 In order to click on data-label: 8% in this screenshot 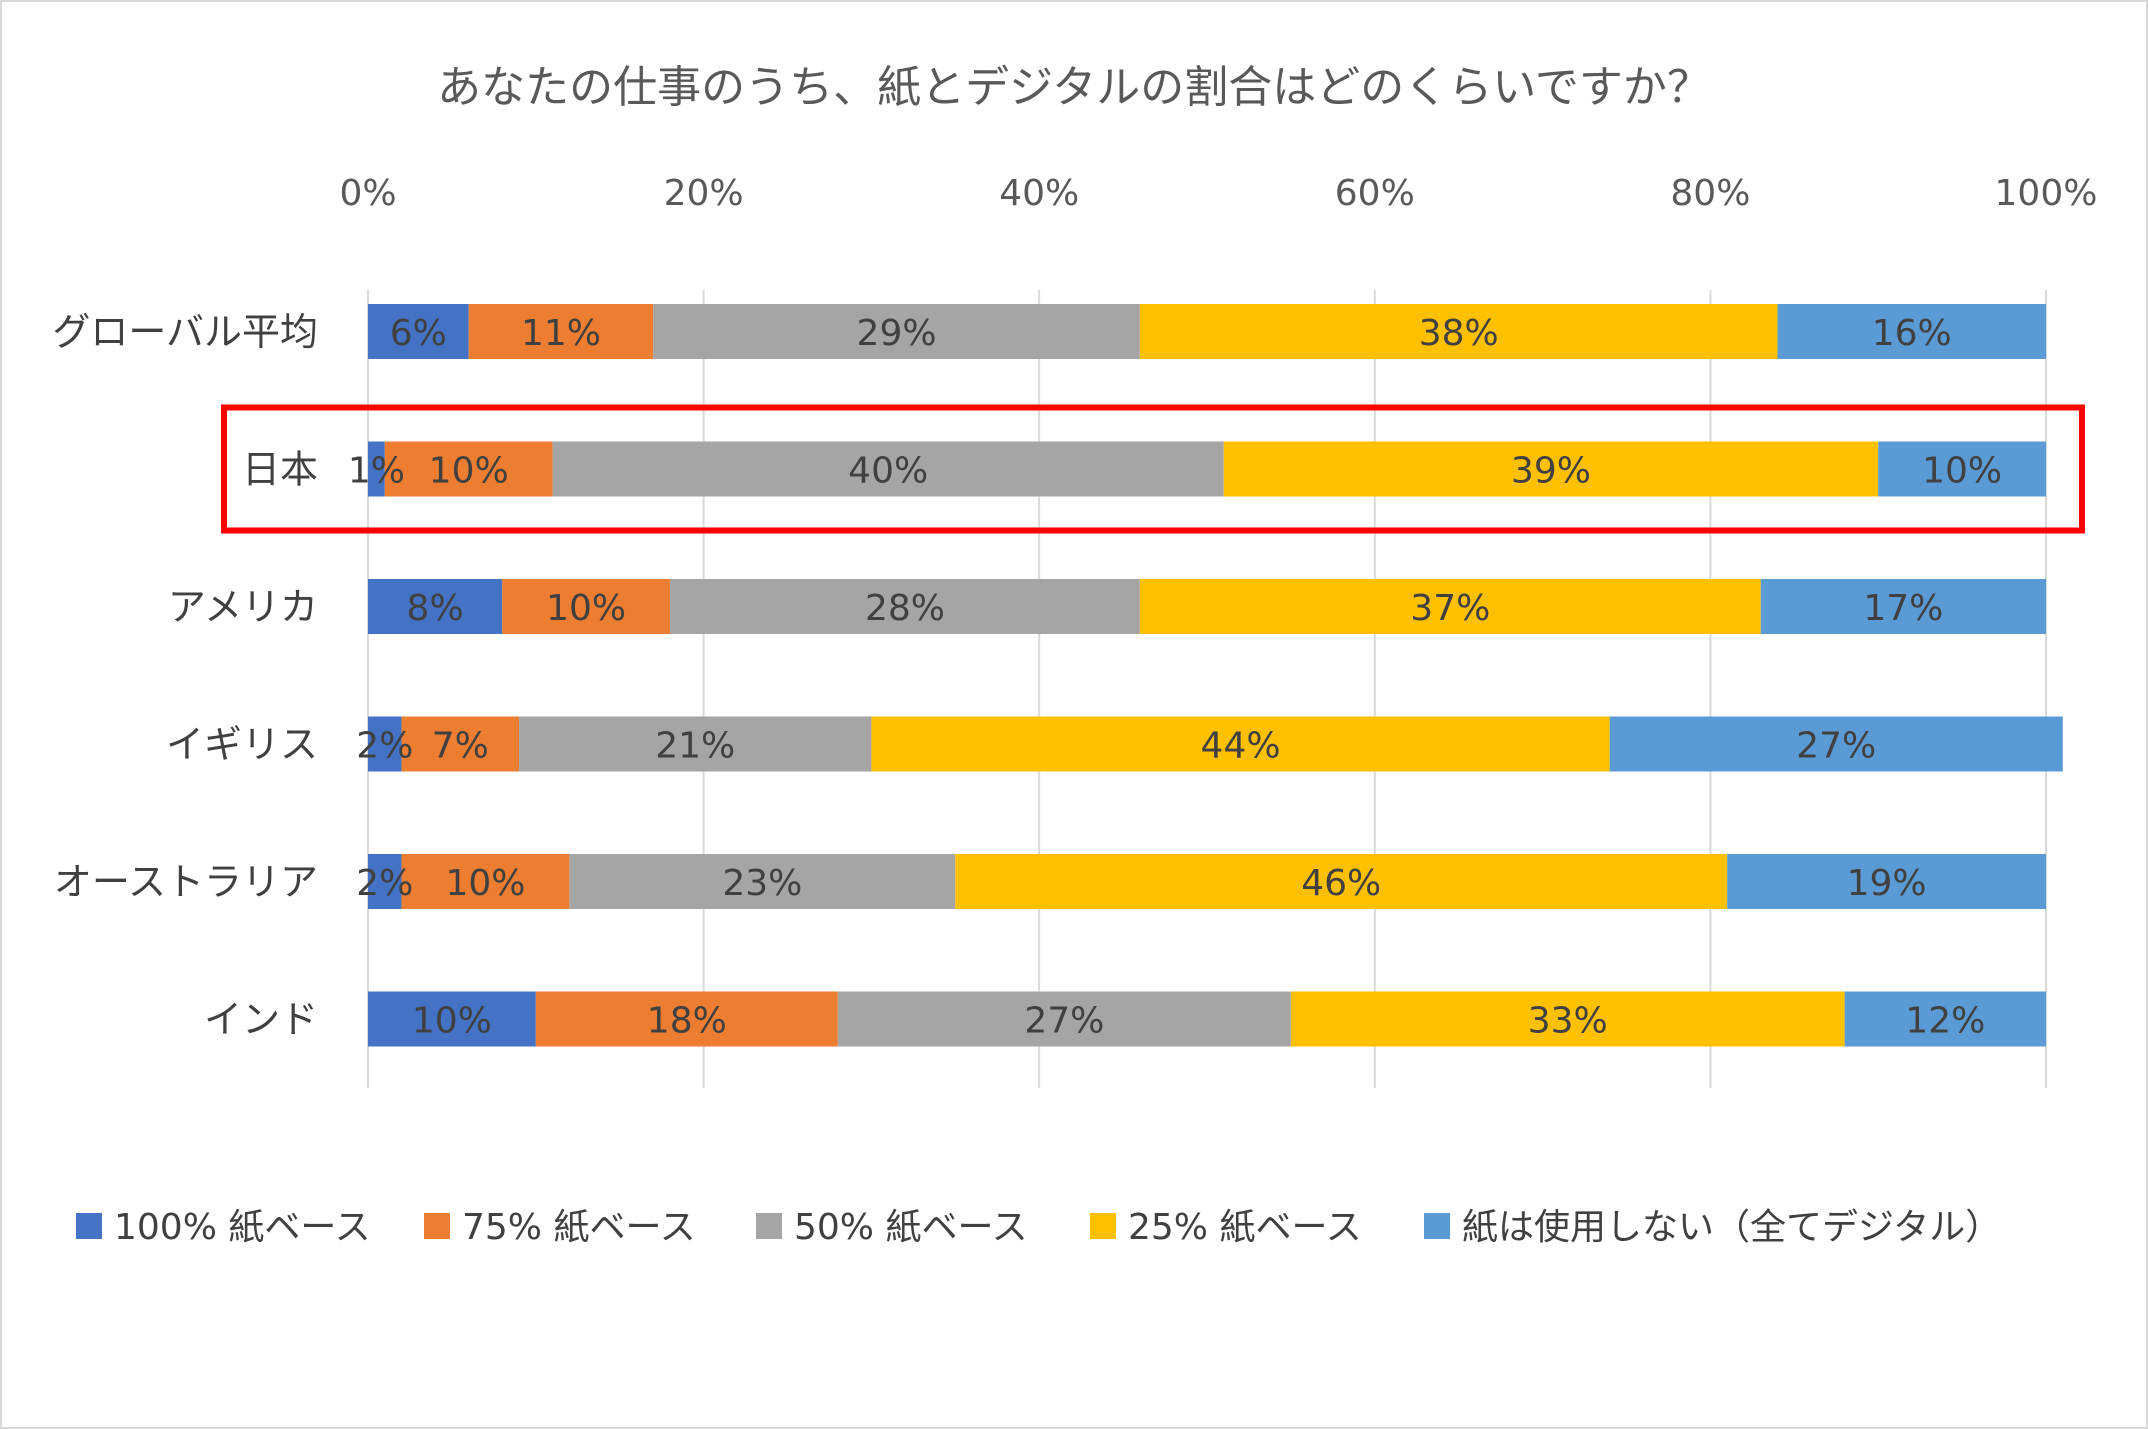, I will do `click(435, 608)`.